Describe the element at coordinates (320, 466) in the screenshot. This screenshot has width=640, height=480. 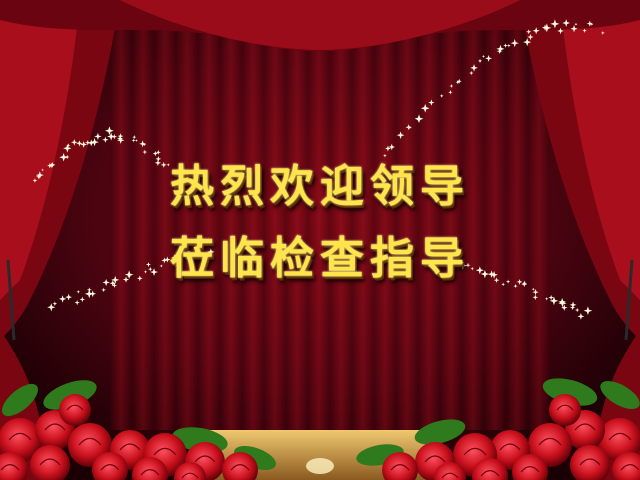
I see `stage-light` at that location.